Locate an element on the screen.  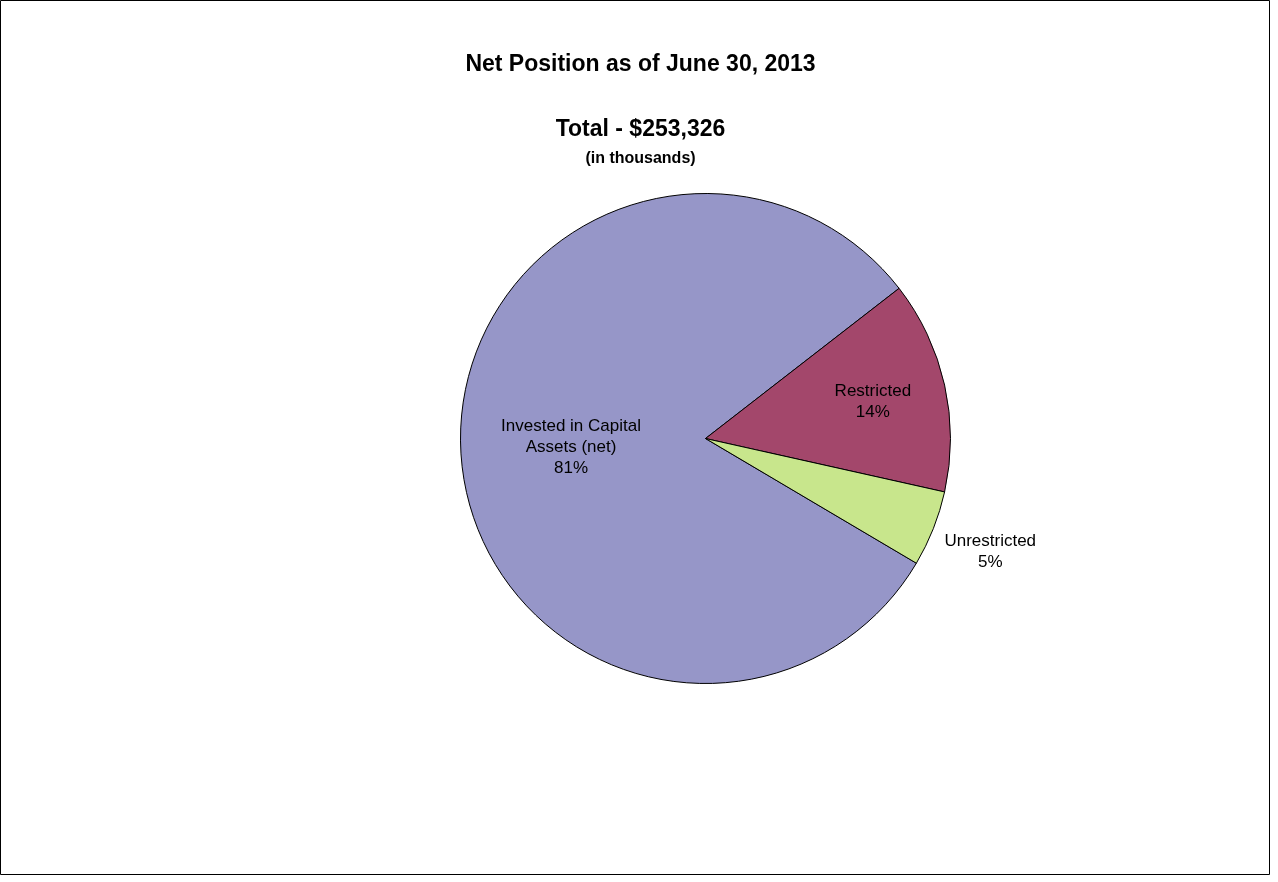
data-label: 5% is located at coordinates (990, 562).